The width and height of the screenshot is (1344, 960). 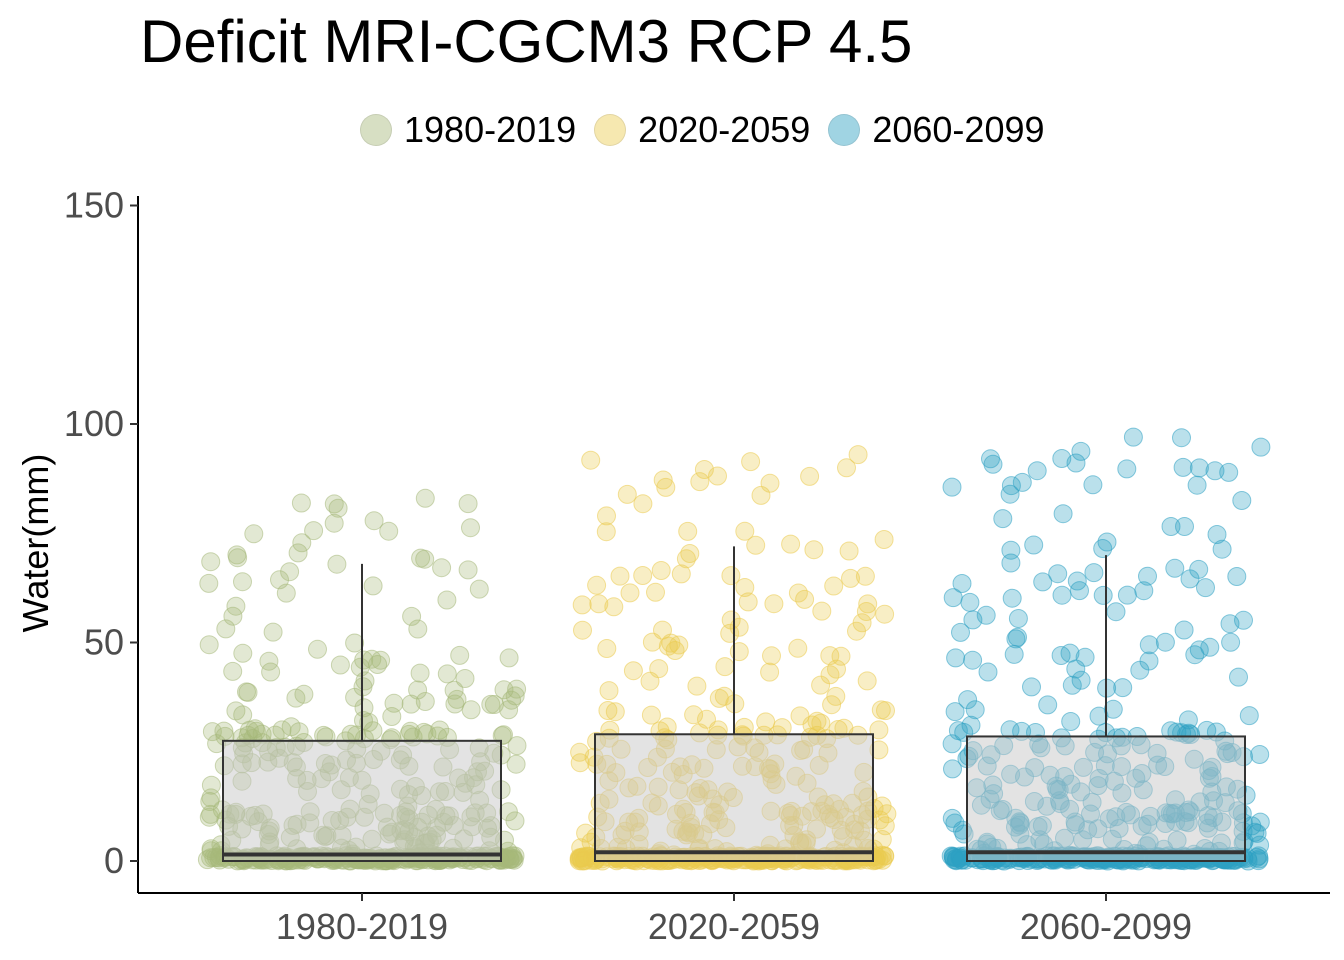 What do you see at coordinates (94, 423) in the screenshot?
I see `y-tick-label: 100` at bounding box center [94, 423].